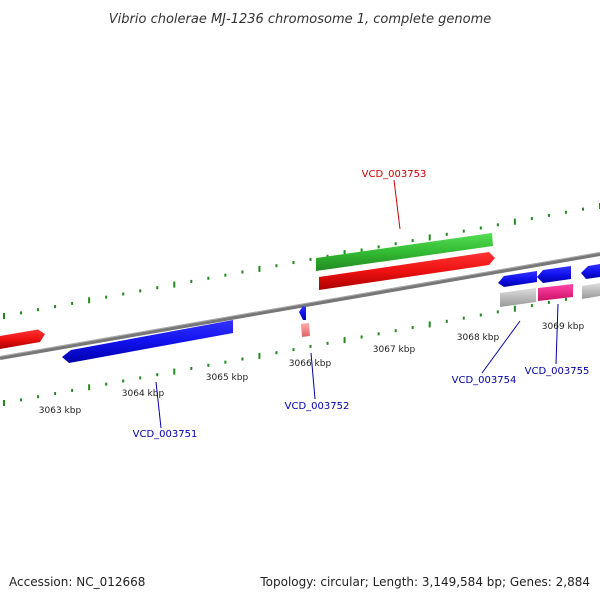 This screenshot has width=600, height=600. Describe the element at coordinates (165, 434) in the screenshot. I see `gene-label-vcd-003751: VCD_003751` at that location.